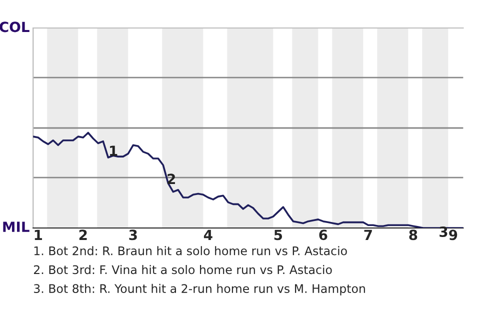  Describe the element at coordinates (114, 151) in the screenshot. I see `annotation: 1` at that location.